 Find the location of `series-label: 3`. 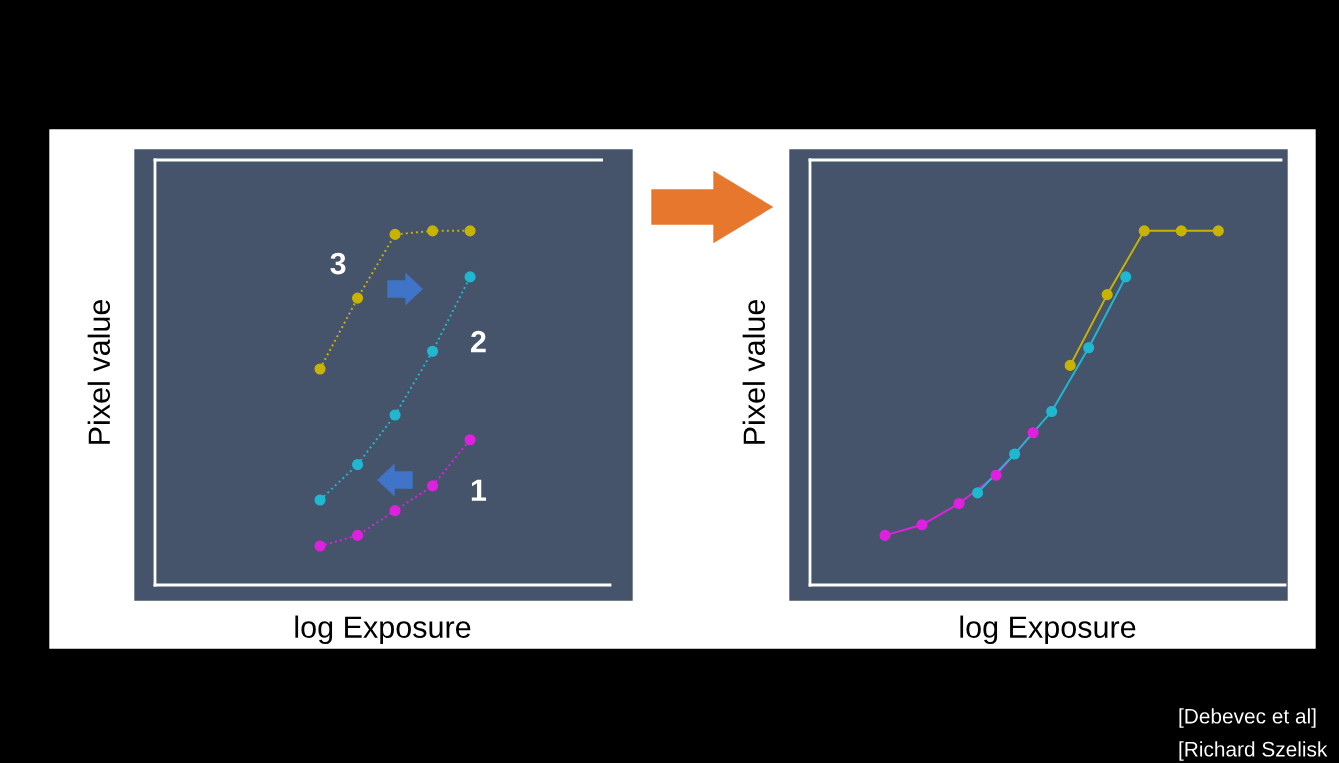

series-label: 3 is located at coordinates (338, 263).